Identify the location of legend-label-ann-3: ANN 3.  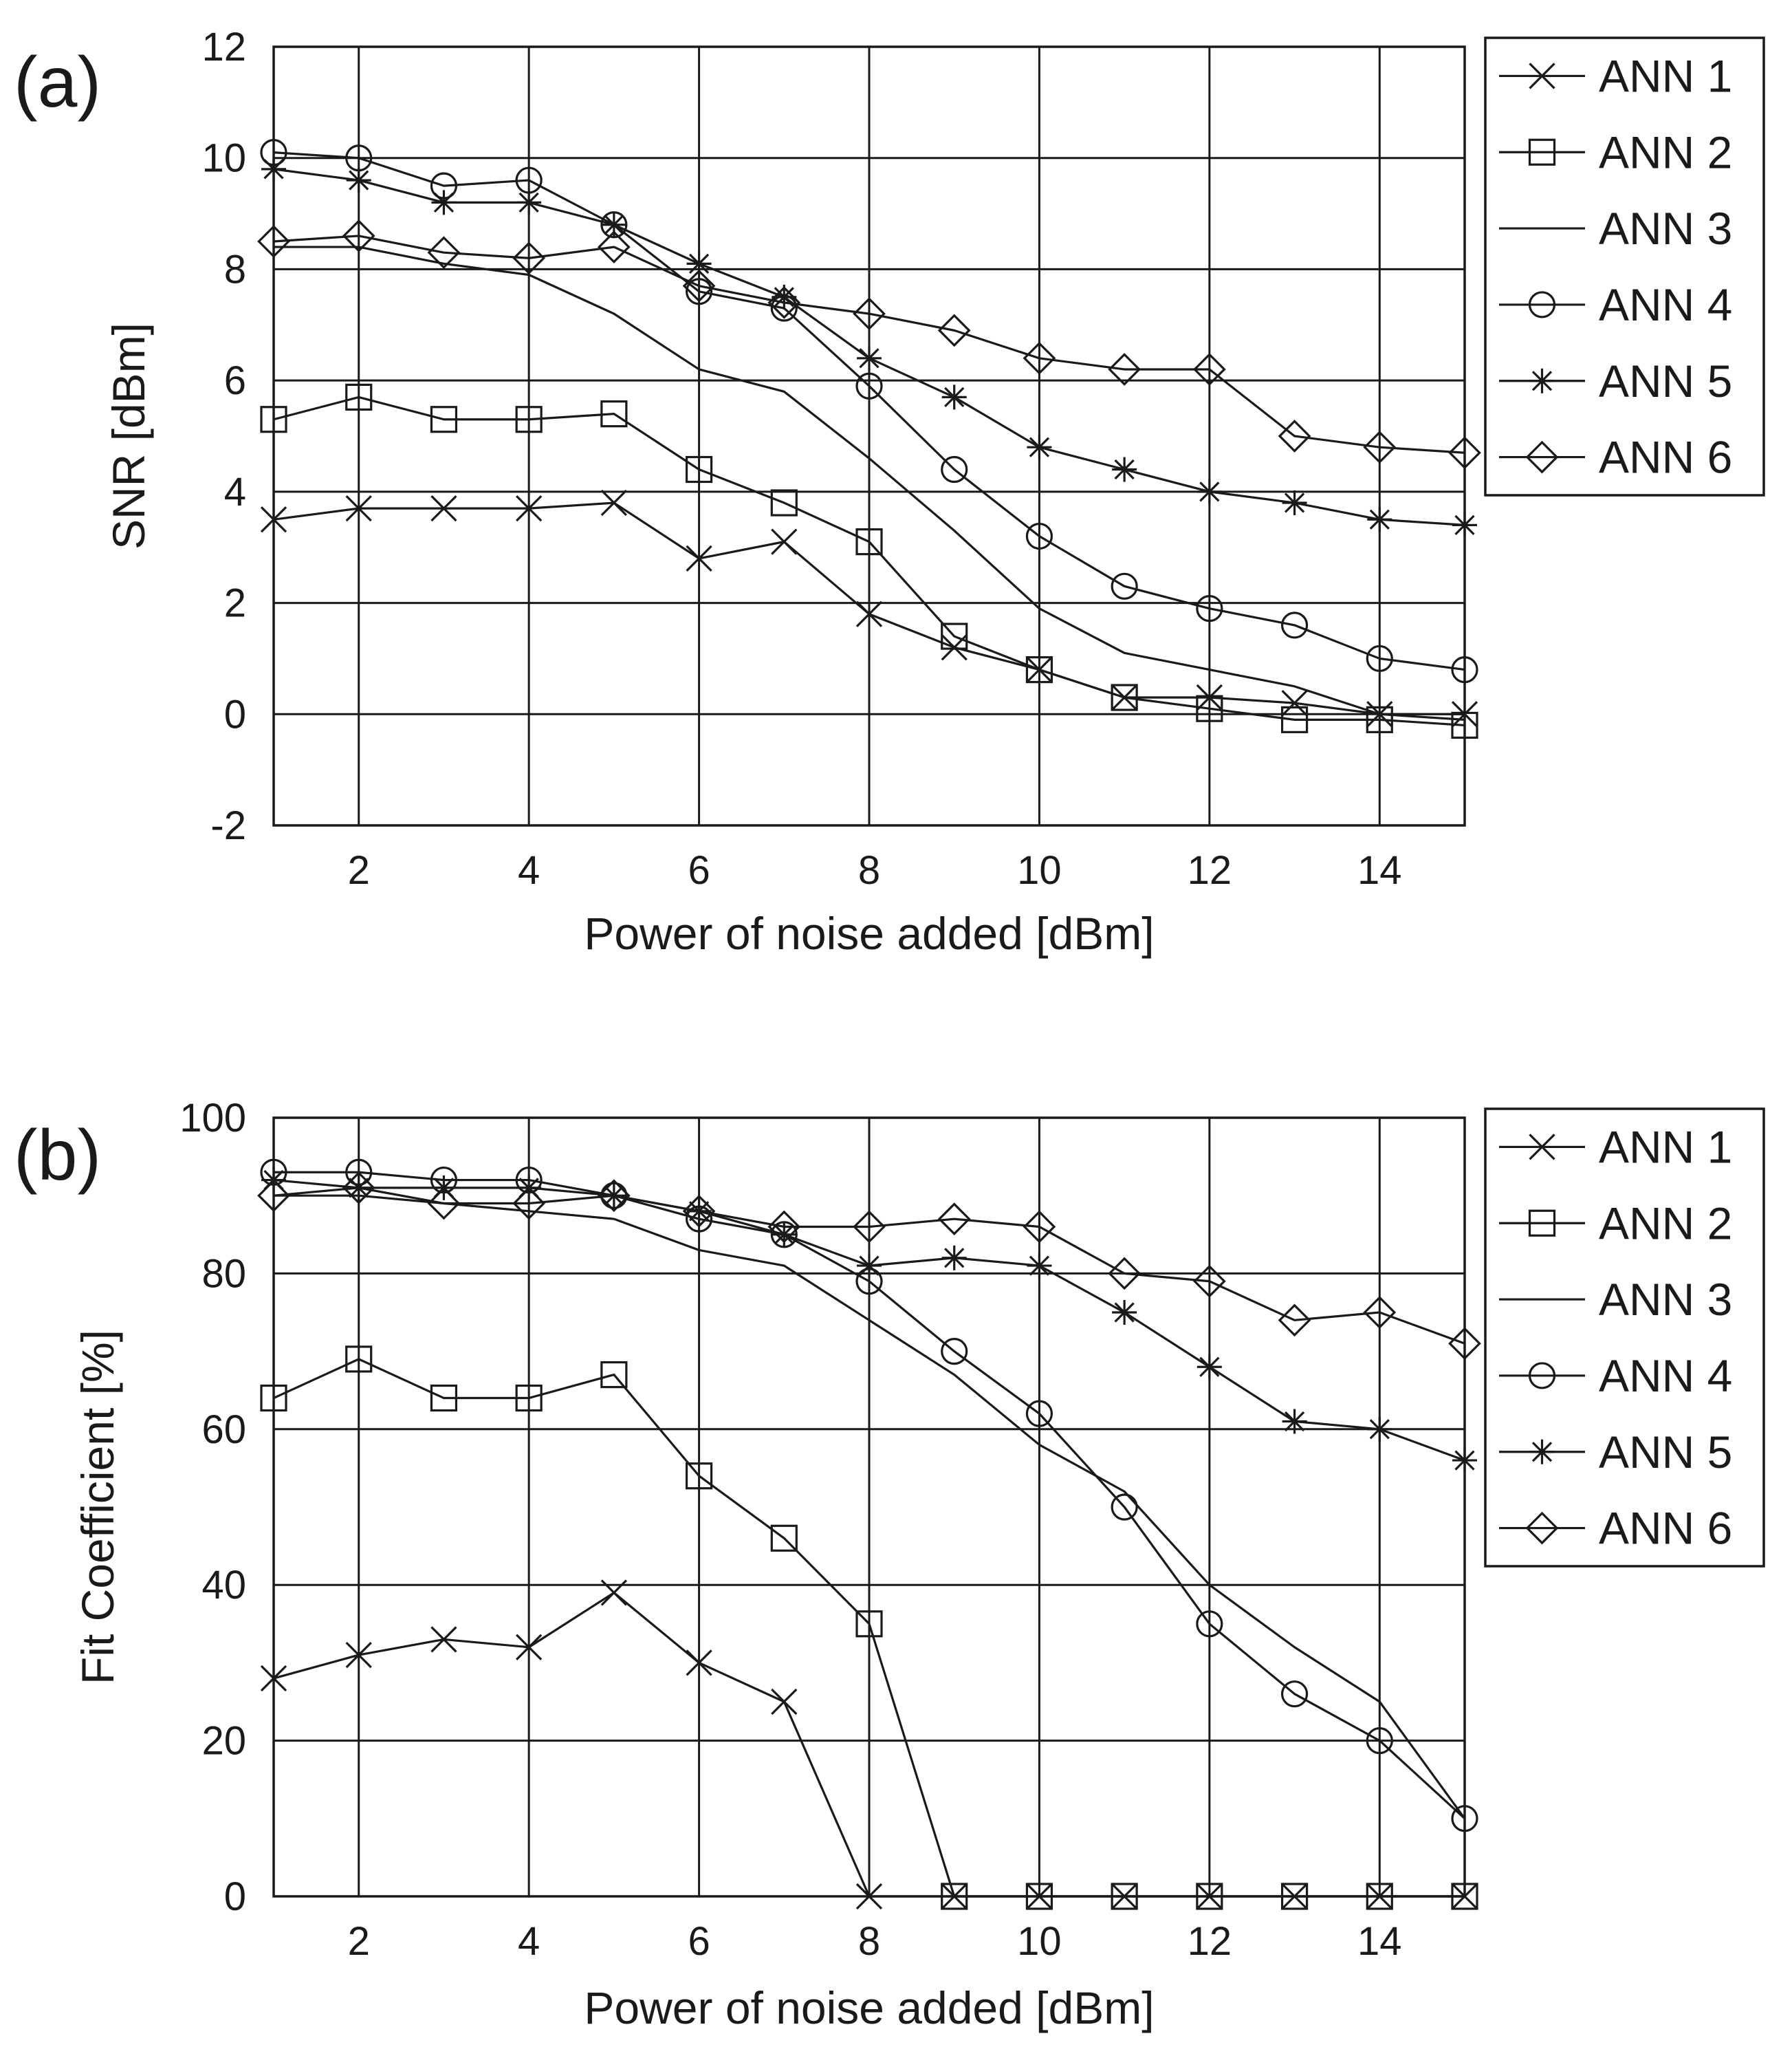
(1665, 228).